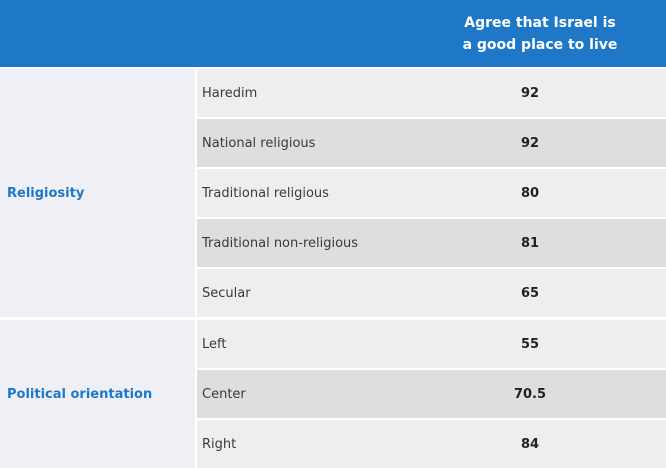 The image size is (666, 468). I want to click on row-category: Traditional religious, so click(265, 193).